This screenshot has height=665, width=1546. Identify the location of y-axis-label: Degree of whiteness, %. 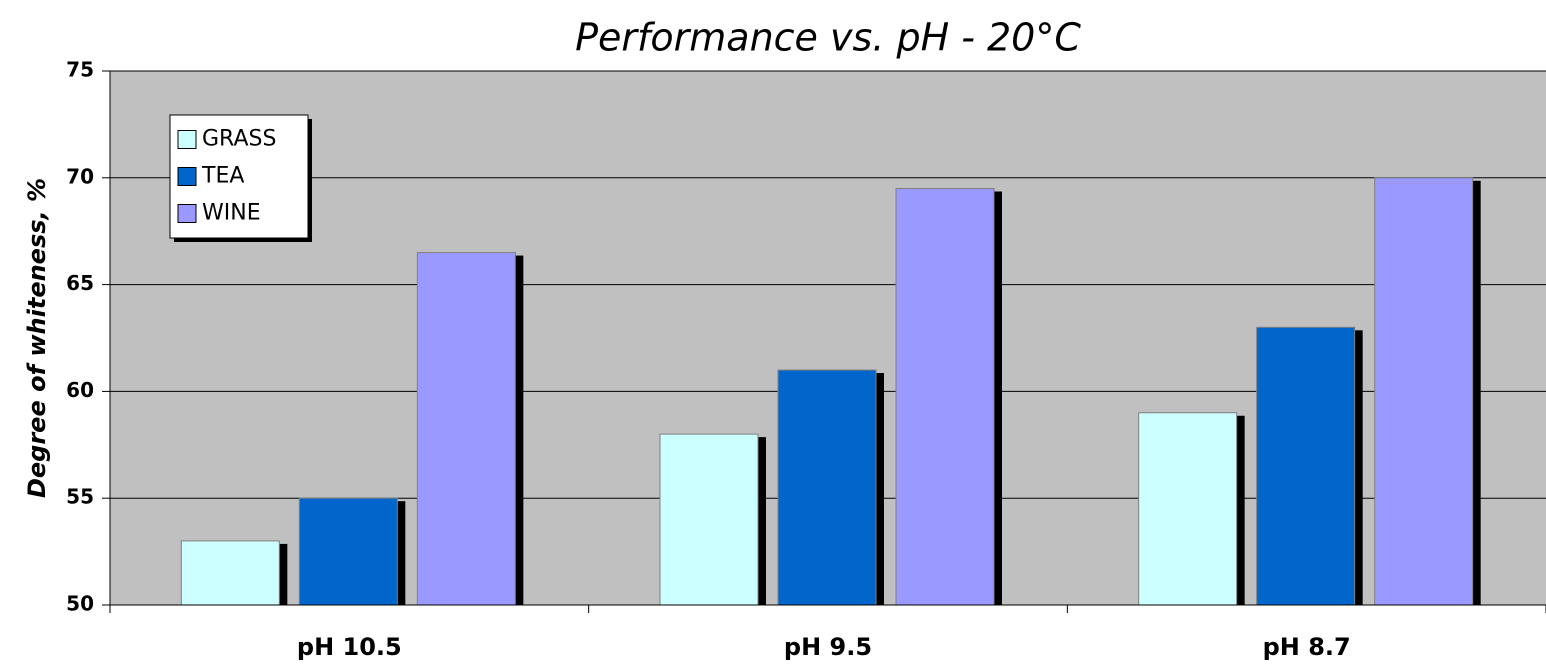
(37, 338).